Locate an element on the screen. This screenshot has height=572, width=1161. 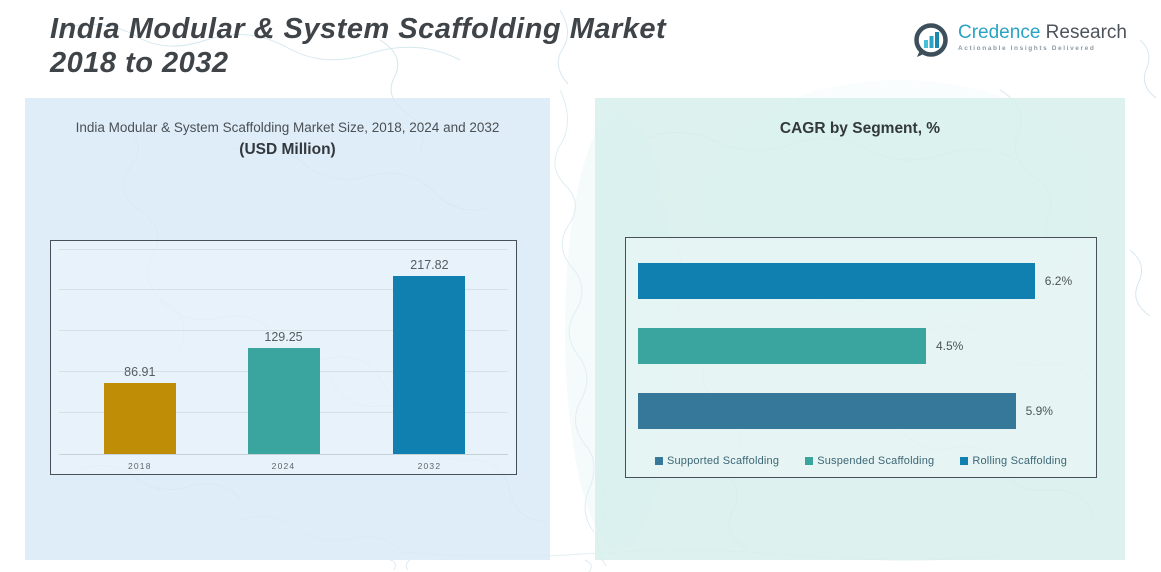
legend-item: Supported Scaffolding is located at coordinates (717, 461).